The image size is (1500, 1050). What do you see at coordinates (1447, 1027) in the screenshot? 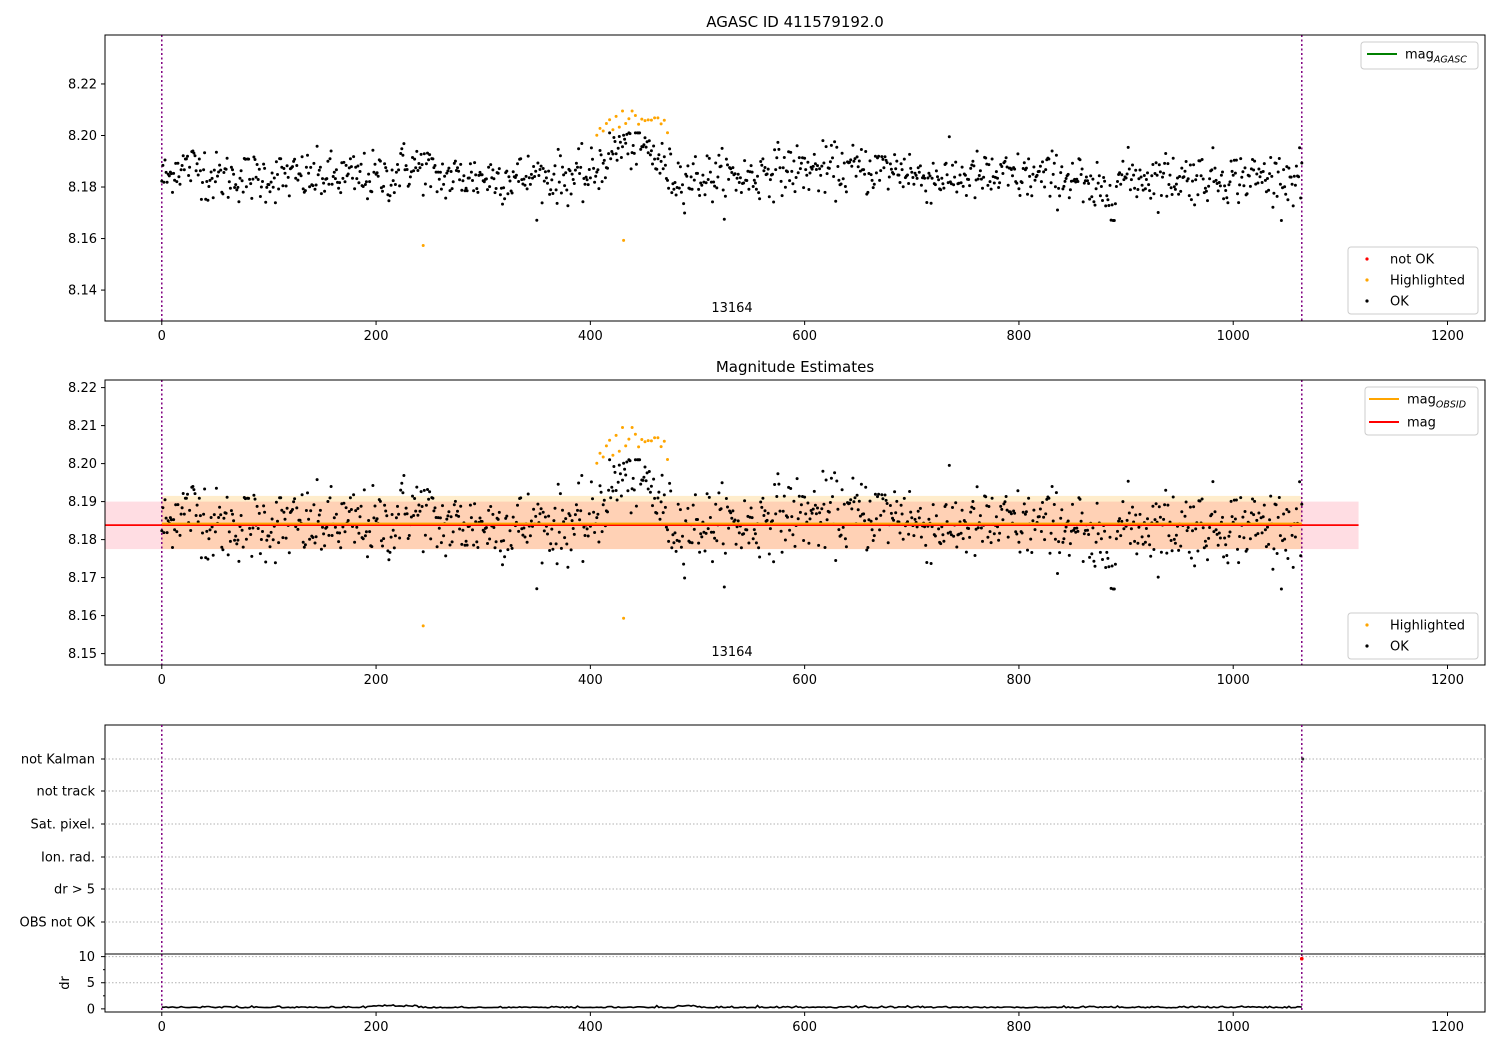
I see `dr-xtick-label: 1200` at bounding box center [1447, 1027].